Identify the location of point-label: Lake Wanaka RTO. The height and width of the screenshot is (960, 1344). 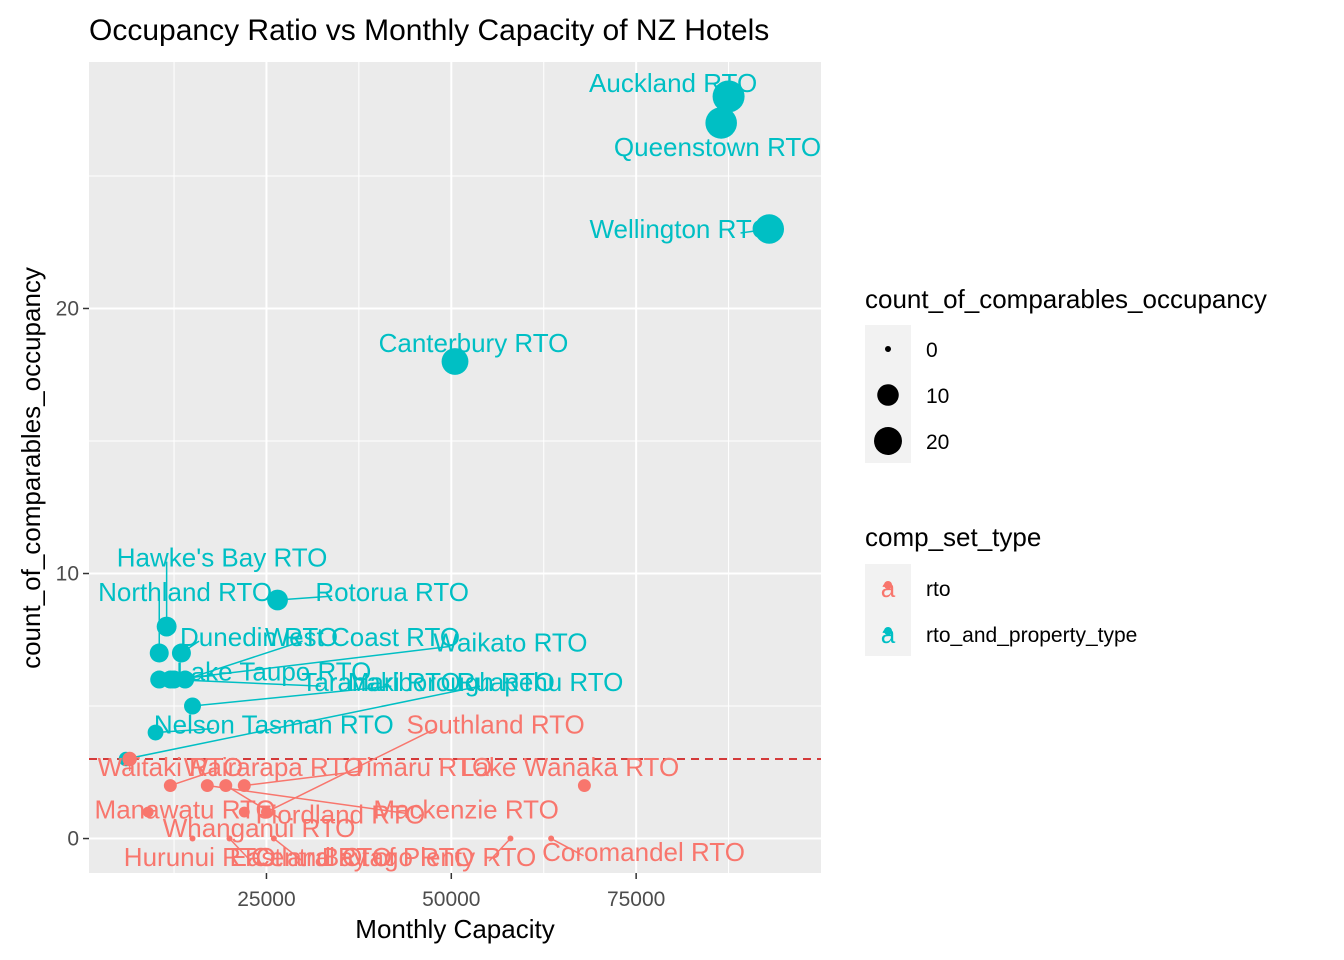
(569, 767).